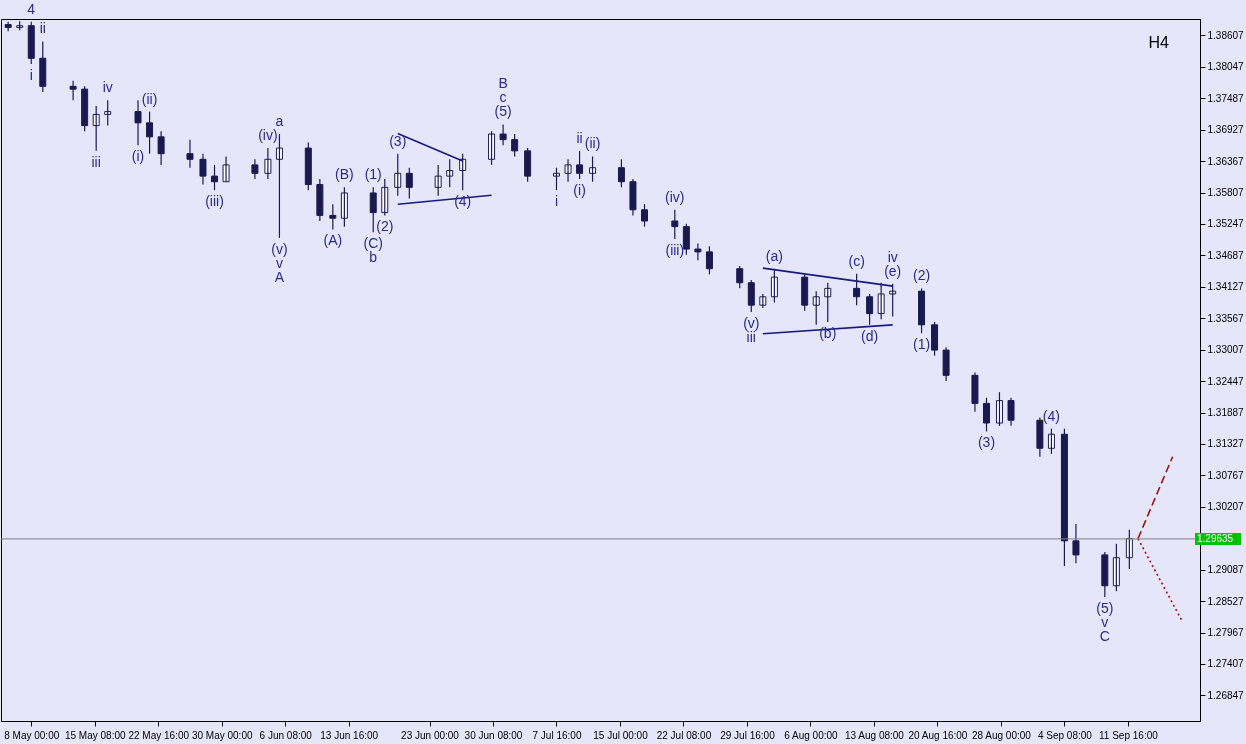  What do you see at coordinates (1226, 130) in the screenshot?
I see `y-tick-label: 1.36927` at bounding box center [1226, 130].